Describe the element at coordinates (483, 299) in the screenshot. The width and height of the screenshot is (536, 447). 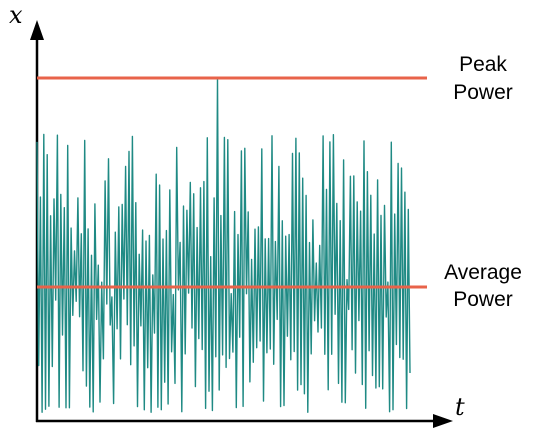
I see `average-power-label-line-2: Power` at that location.